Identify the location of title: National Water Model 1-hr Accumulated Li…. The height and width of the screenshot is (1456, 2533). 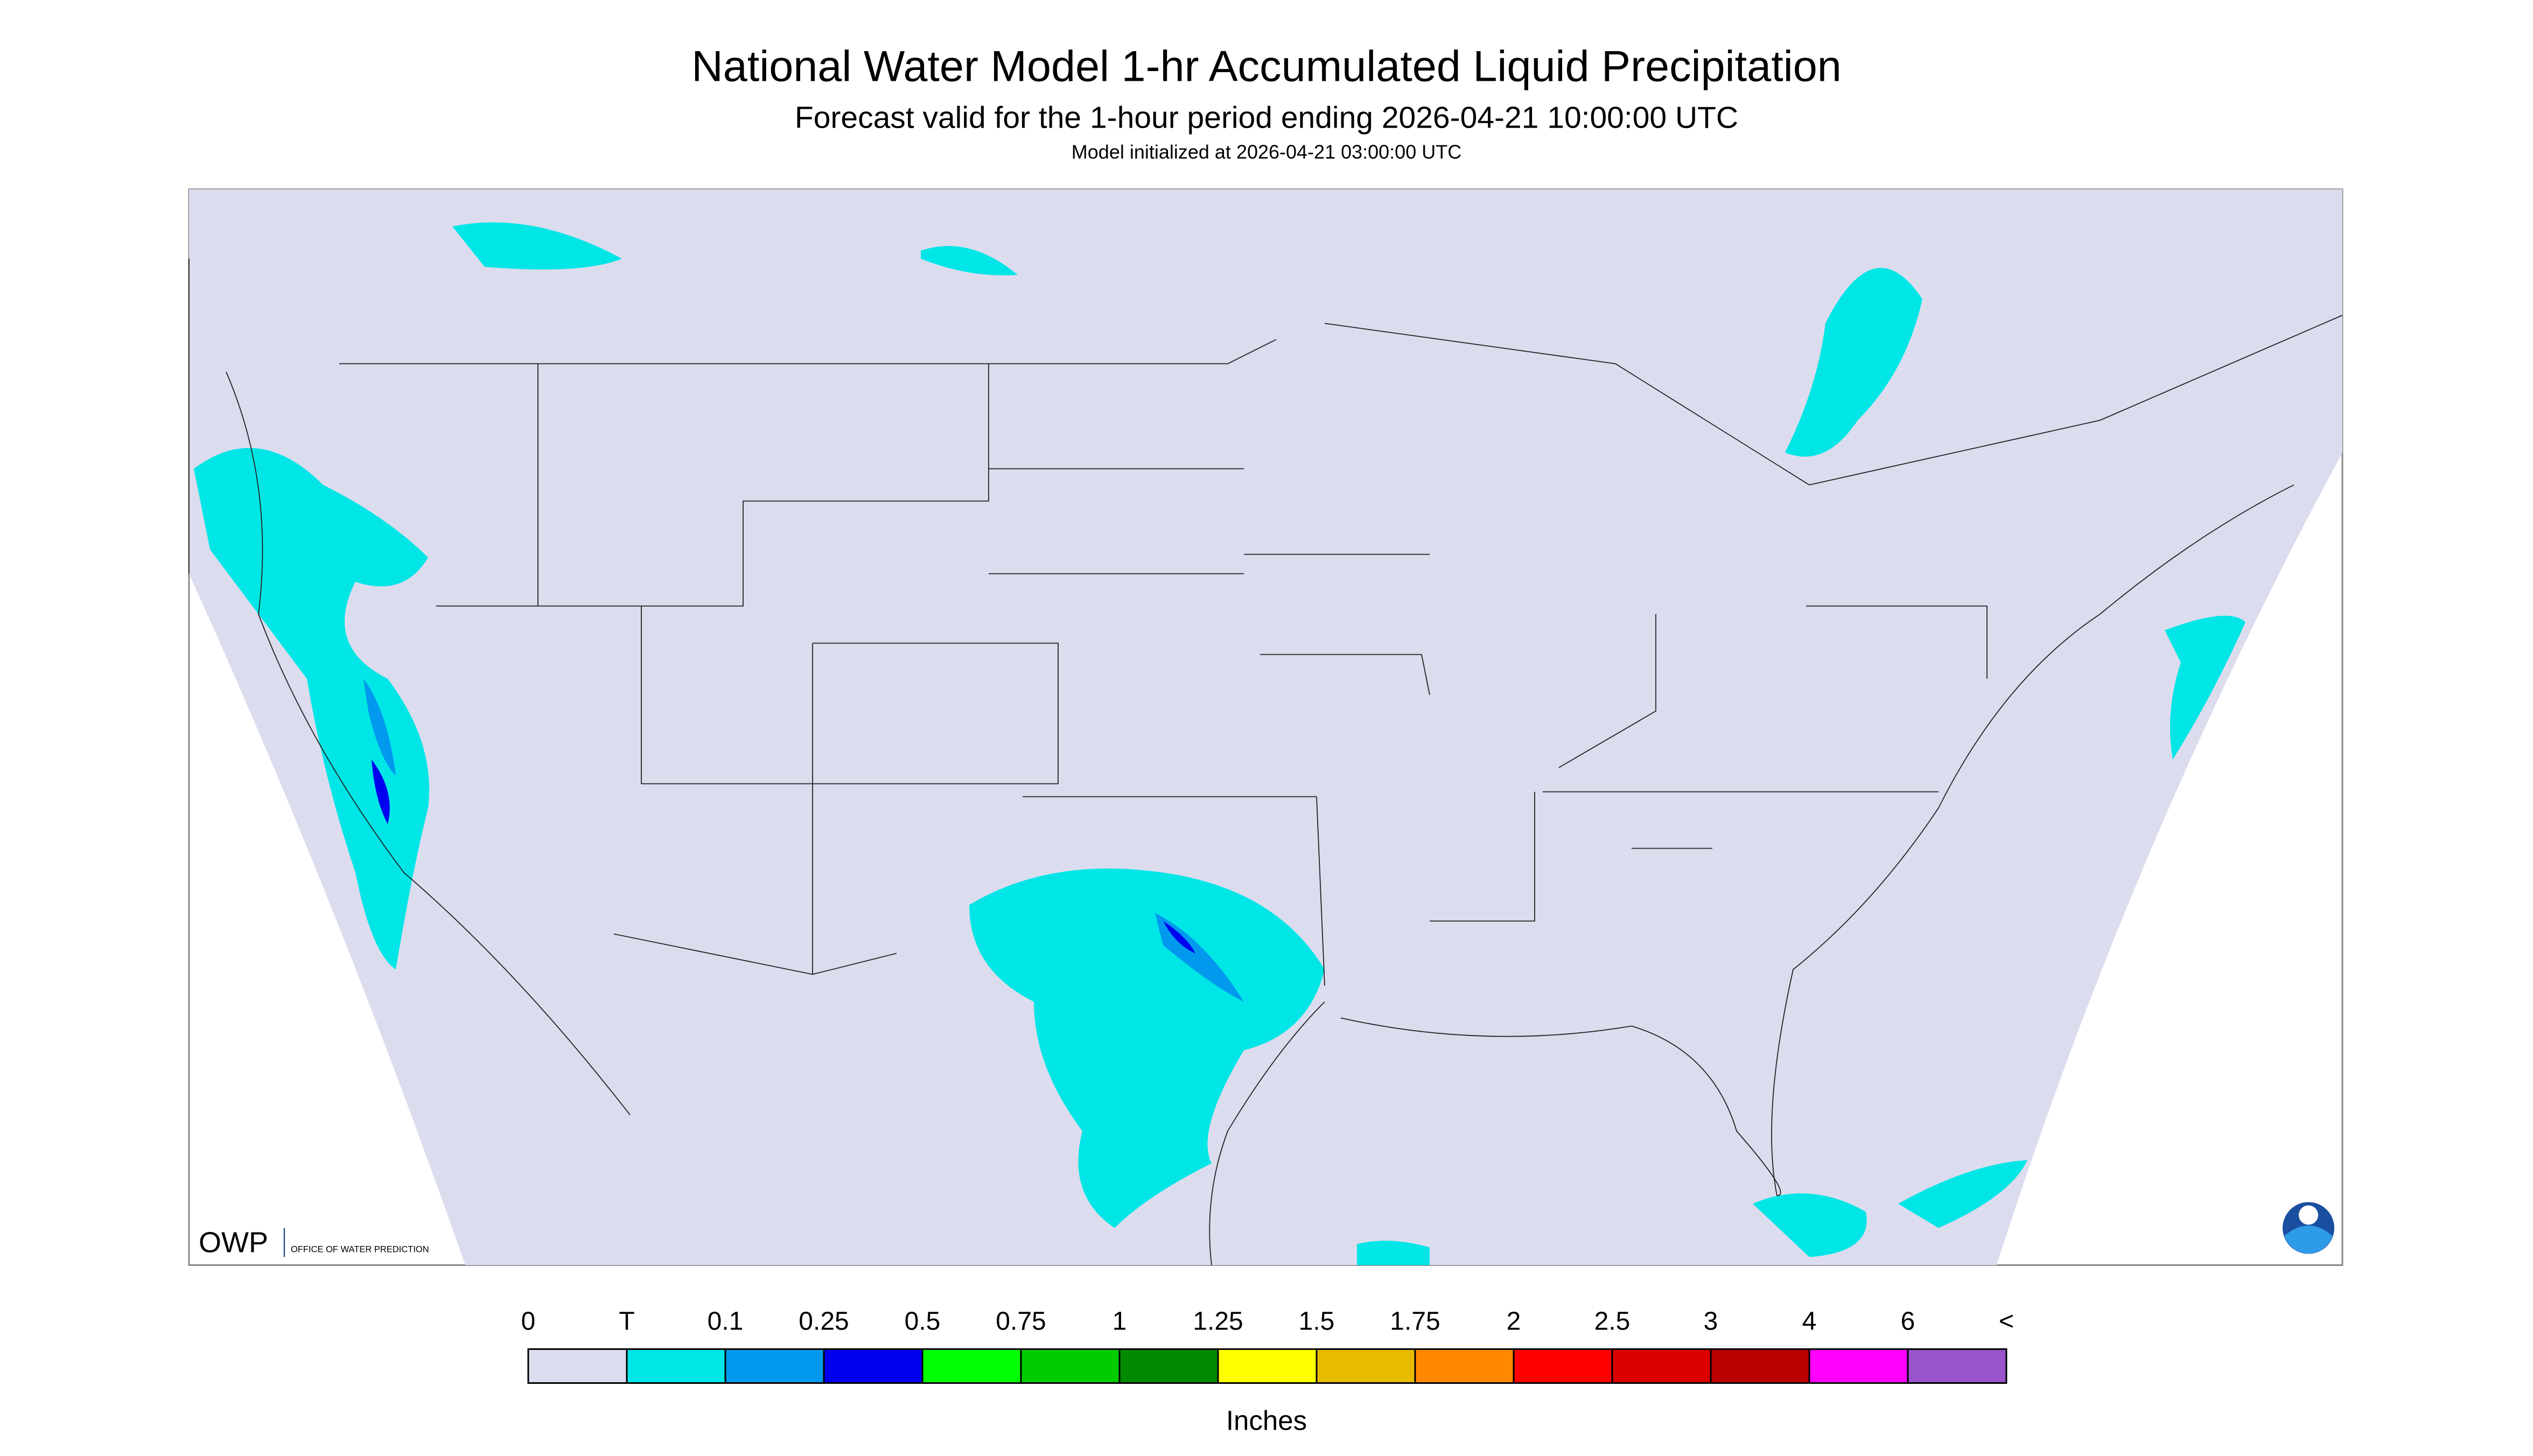
(1266, 67).